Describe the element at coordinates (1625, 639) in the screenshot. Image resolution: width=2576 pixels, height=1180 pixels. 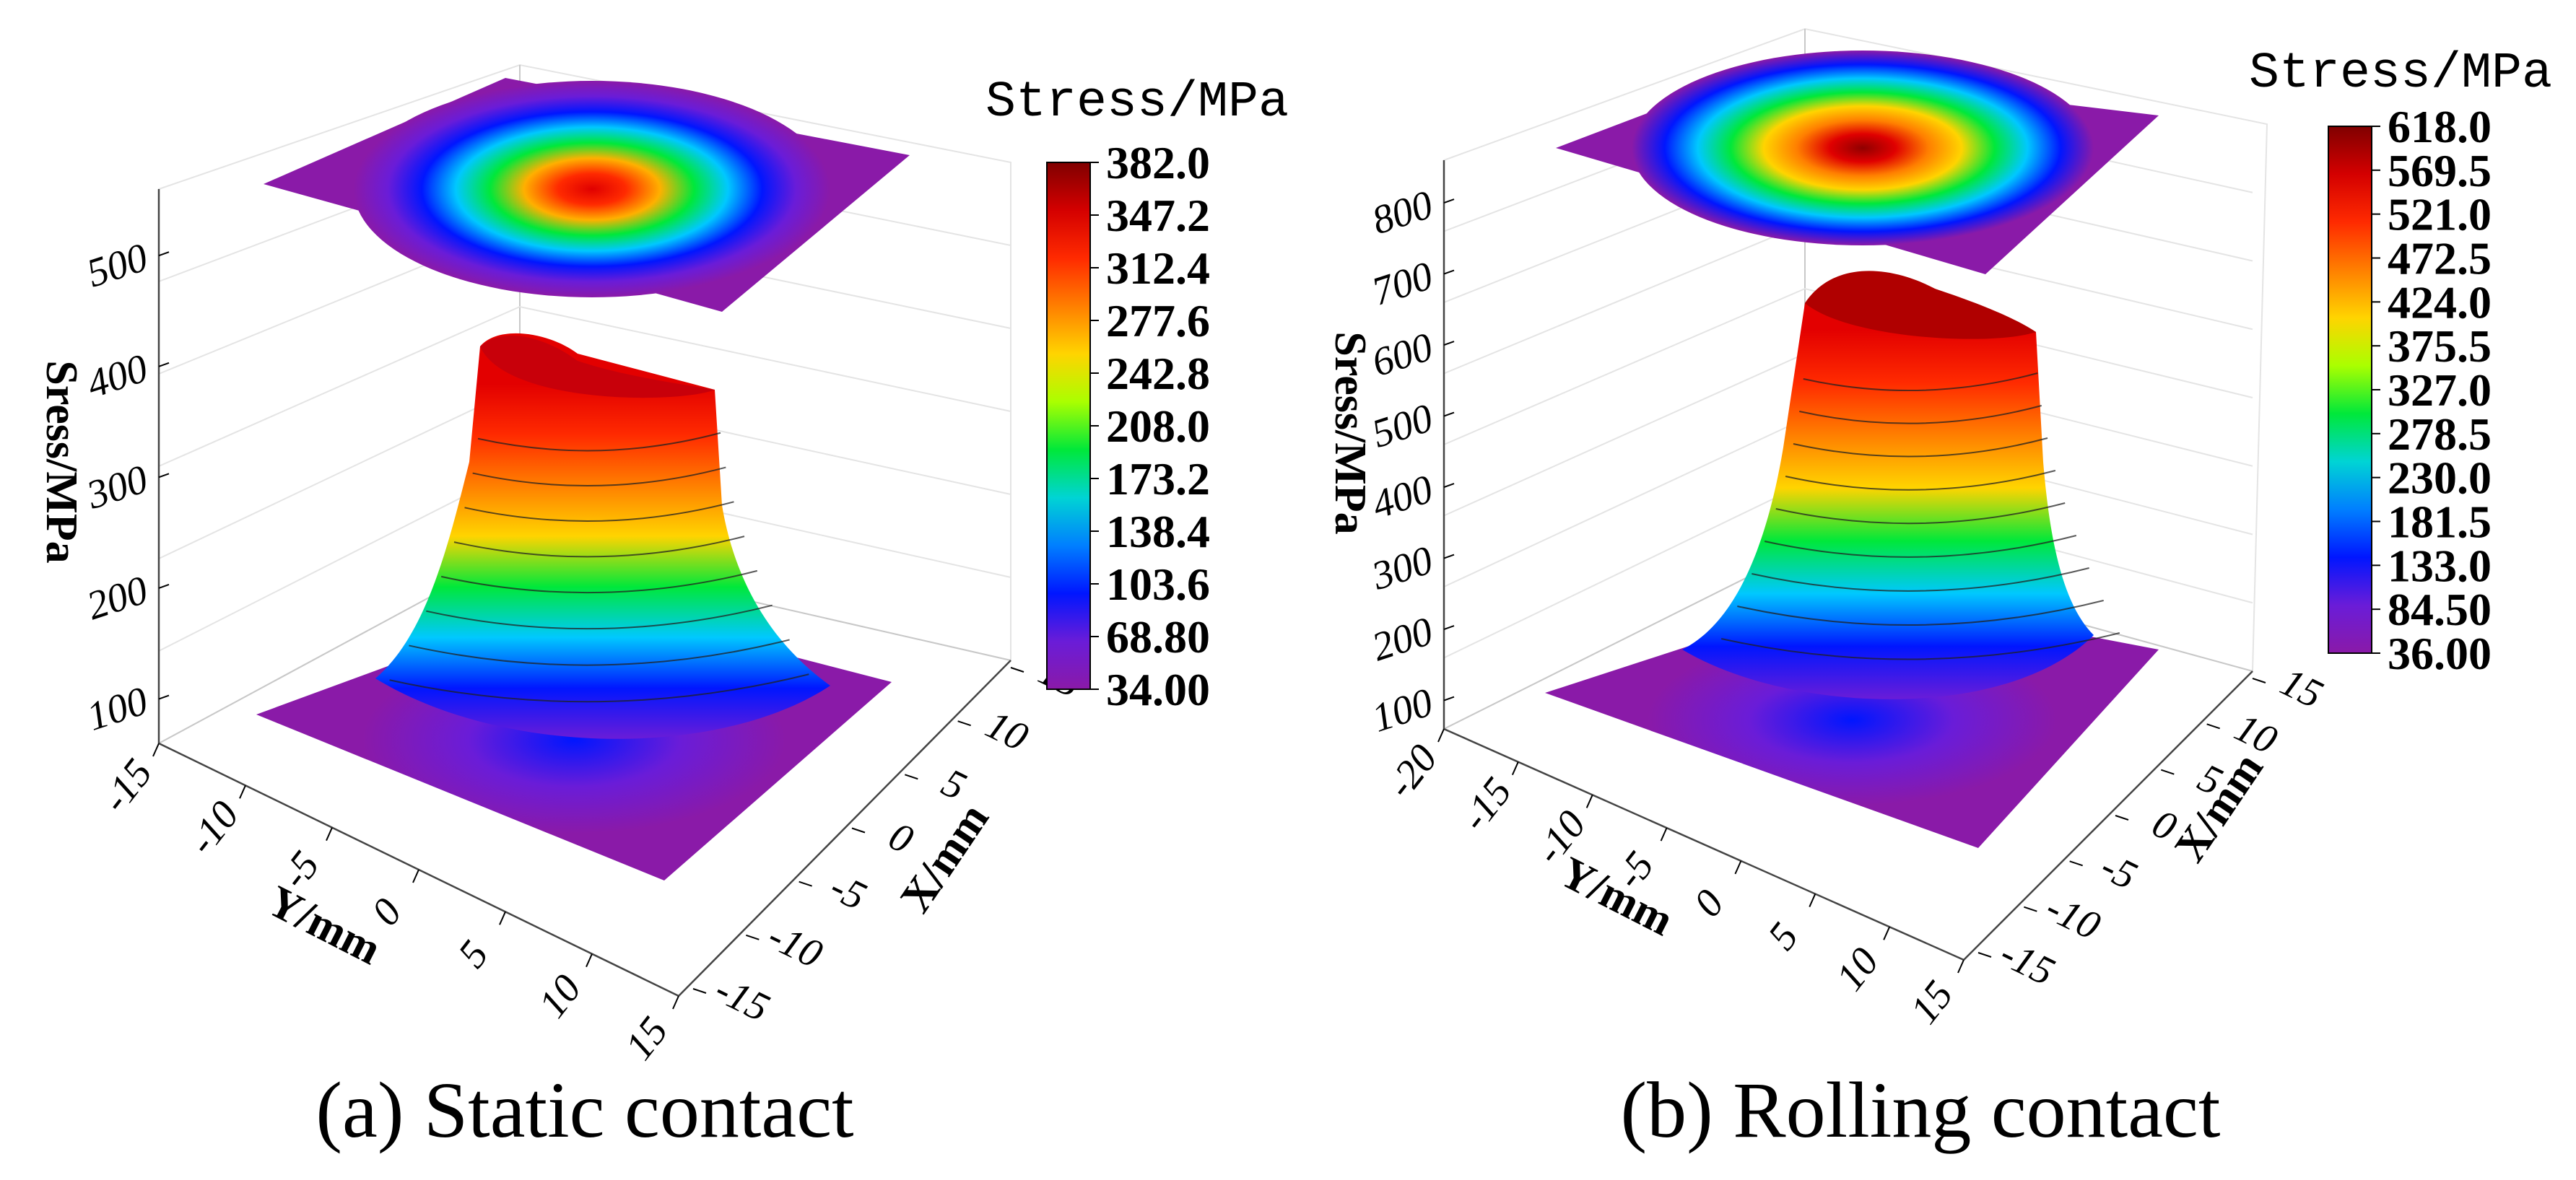
I see `panel-b-floor-left` at that location.